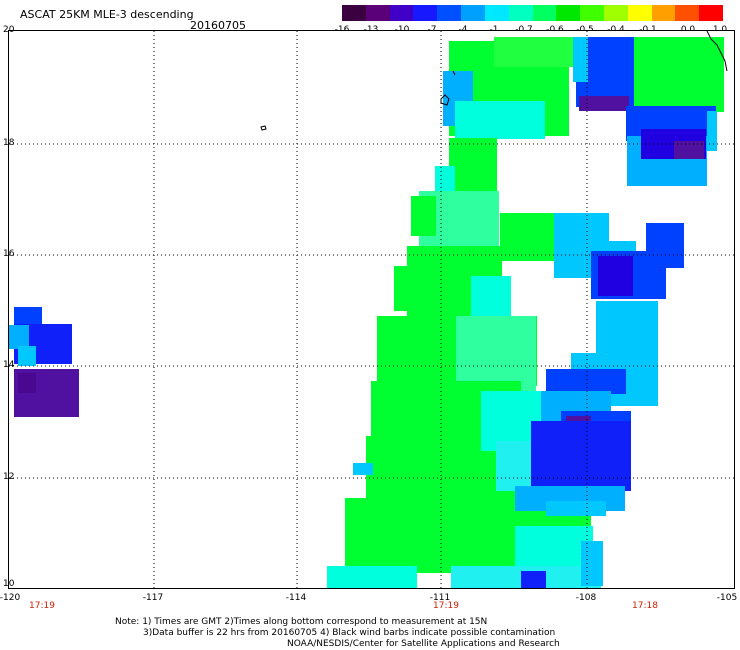 Image resolution: width=740 pixels, height=650 pixels. Describe the element at coordinates (717, 51) in the screenshot. I see `coastline` at that location.